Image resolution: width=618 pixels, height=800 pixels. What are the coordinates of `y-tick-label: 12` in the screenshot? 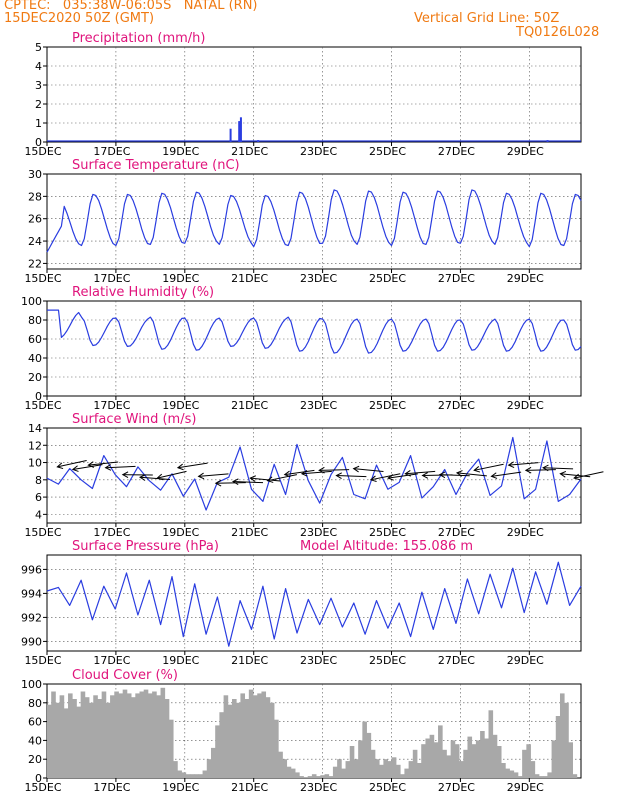 It's located at (35, 445).